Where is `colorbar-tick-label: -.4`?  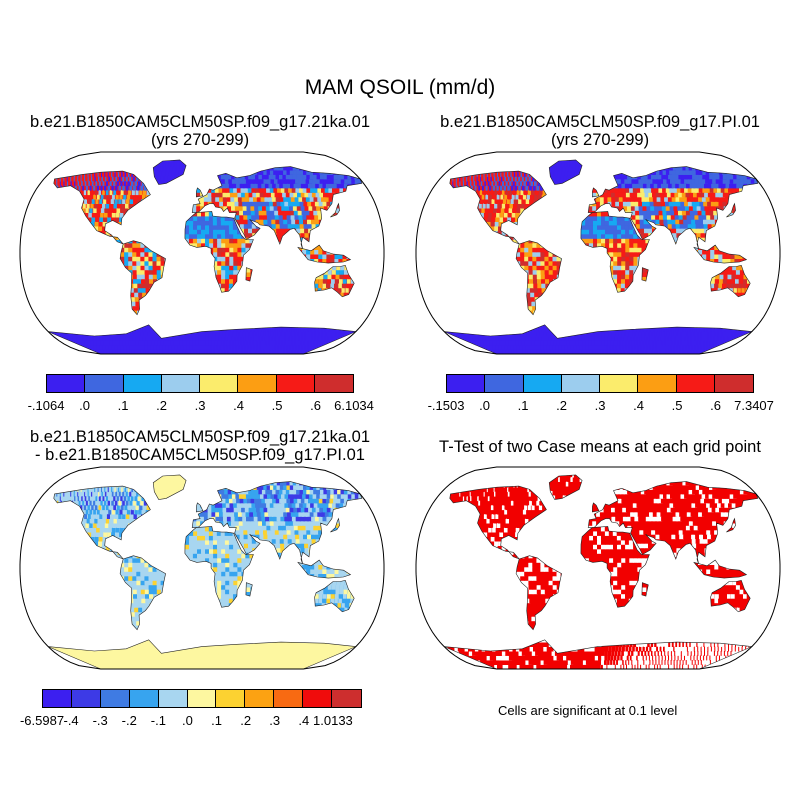 colorbar-tick-label: -.4 is located at coordinates (71, 720).